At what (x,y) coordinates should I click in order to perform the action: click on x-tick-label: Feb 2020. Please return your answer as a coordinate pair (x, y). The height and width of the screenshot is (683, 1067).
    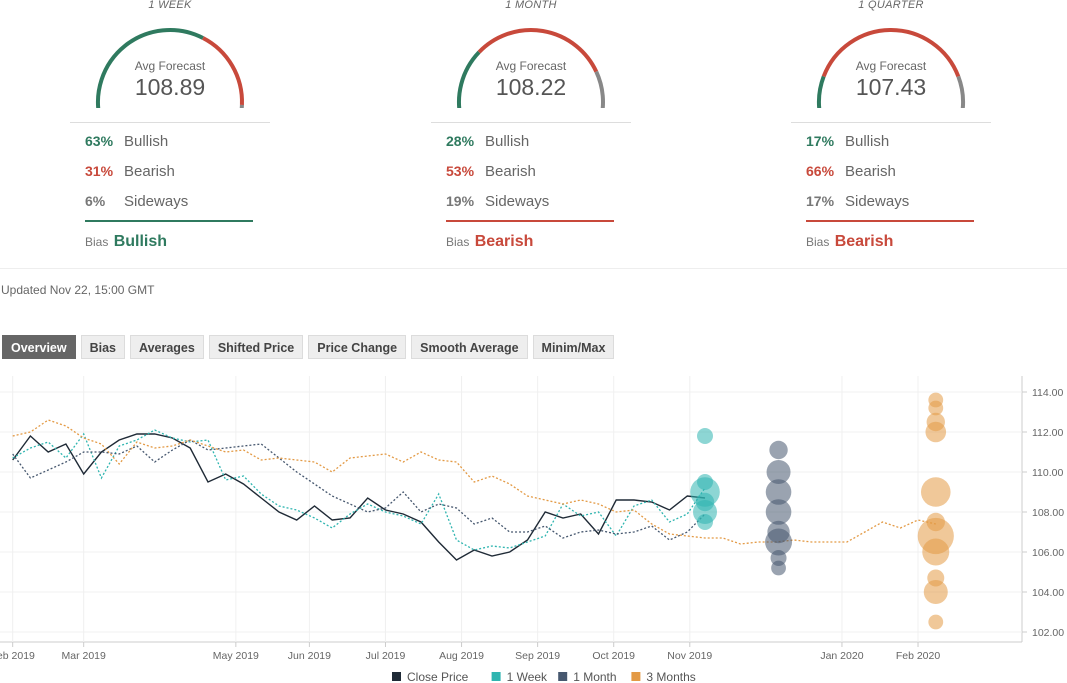
    Looking at the image, I should click on (918, 656).